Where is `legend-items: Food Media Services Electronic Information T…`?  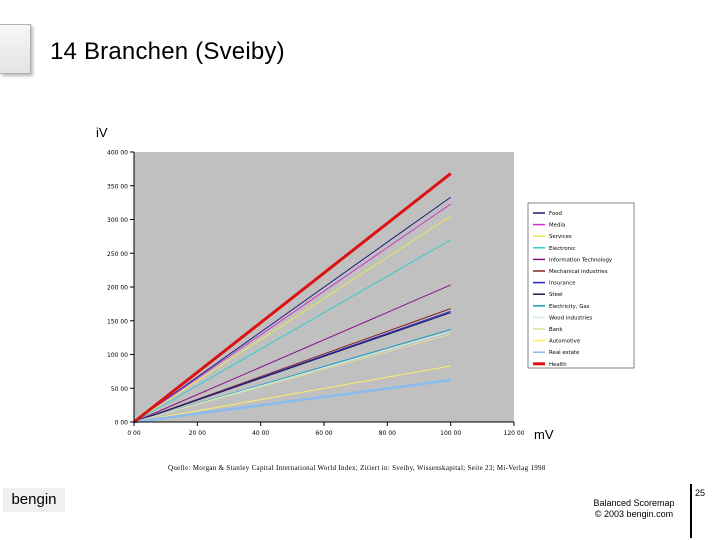
legend-items: Food Media Services Electronic Information T… is located at coordinates (573, 289).